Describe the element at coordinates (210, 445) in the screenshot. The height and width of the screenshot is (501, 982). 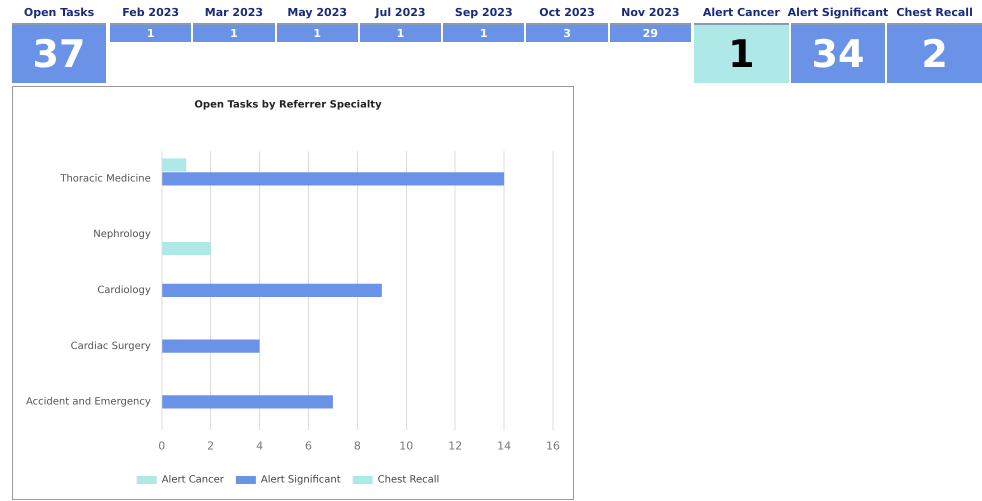
I see `x-tick-label: 2` at that location.